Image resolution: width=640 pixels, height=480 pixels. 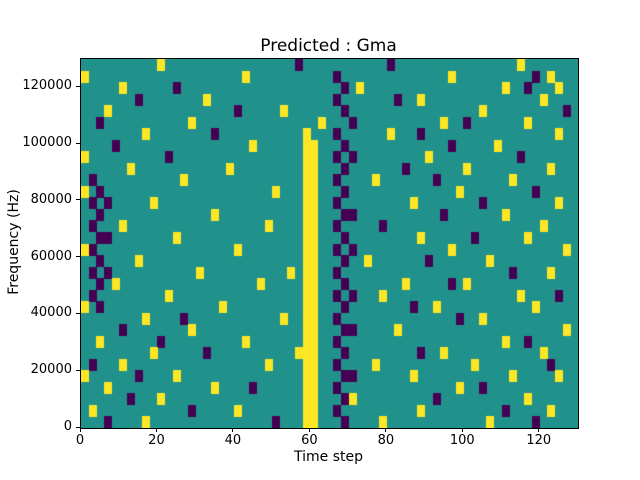 What do you see at coordinates (386, 440) in the screenshot?
I see `x-tick-label: 80` at bounding box center [386, 440].